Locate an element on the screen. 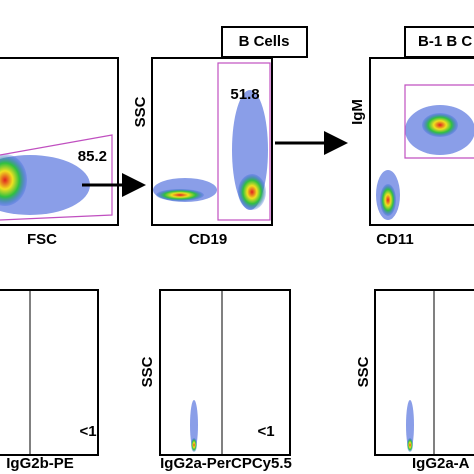 The image size is (474, 474). panel-header: B Cells is located at coordinates (264, 41).